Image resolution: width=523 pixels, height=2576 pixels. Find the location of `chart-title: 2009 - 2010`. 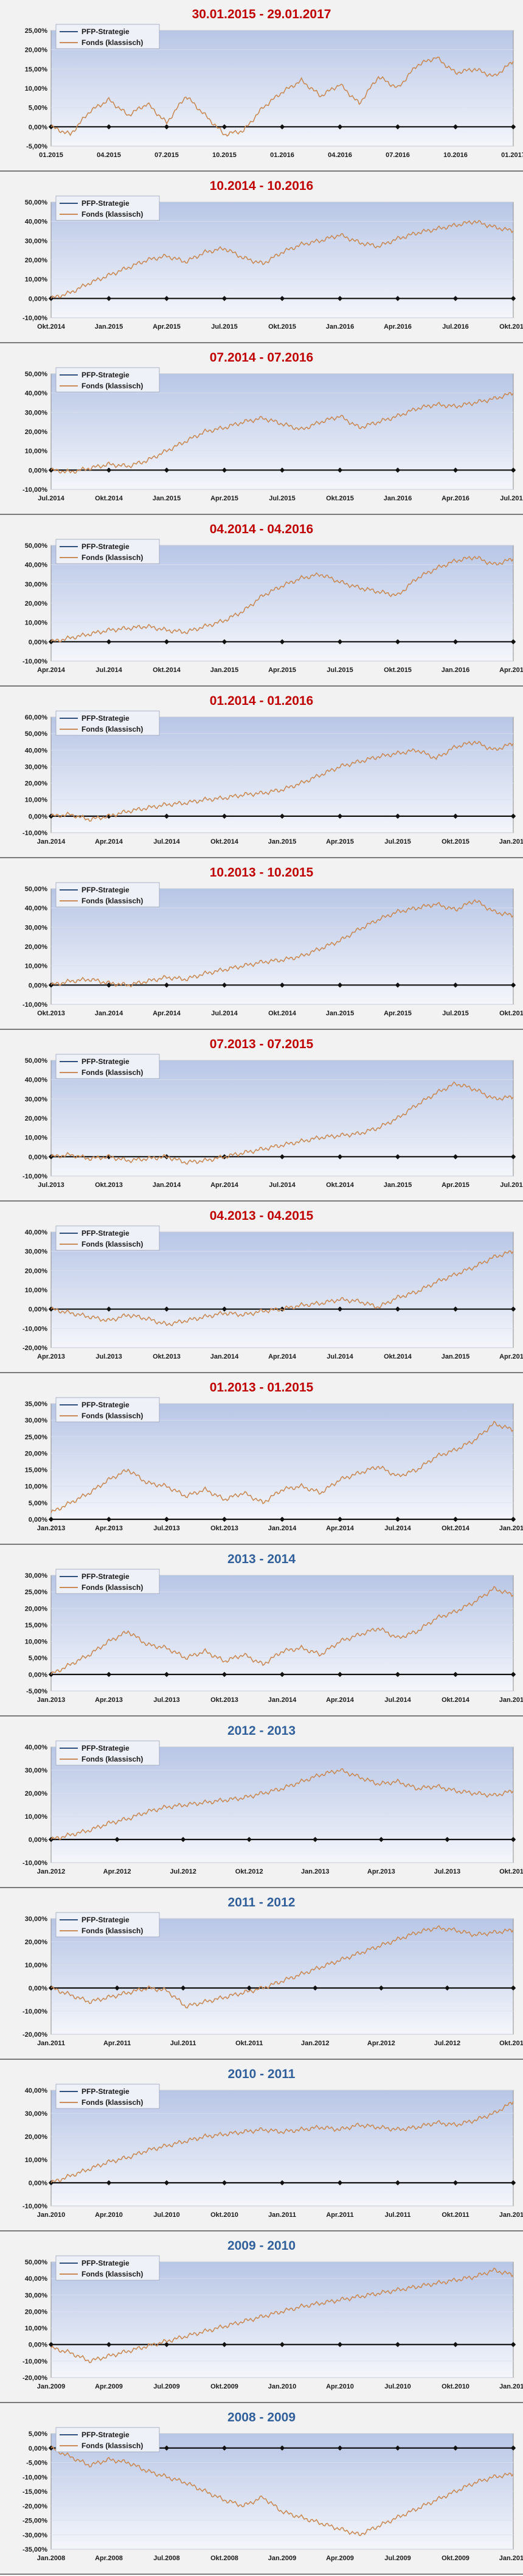

chart-title: 2009 - 2010 is located at coordinates (261, 2246).